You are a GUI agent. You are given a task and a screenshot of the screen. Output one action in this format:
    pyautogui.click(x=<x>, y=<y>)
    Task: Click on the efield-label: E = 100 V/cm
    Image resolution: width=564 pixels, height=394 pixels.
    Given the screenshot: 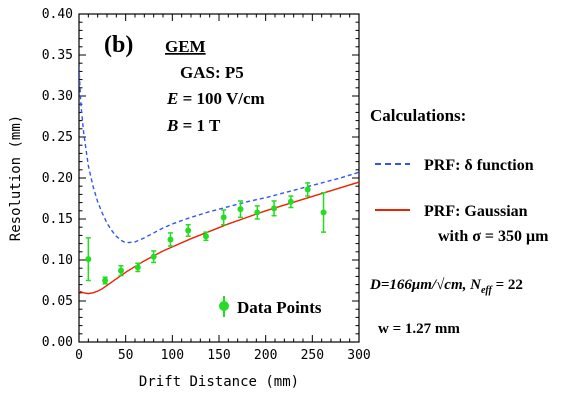 What is the action you would take?
    pyautogui.click(x=215, y=98)
    